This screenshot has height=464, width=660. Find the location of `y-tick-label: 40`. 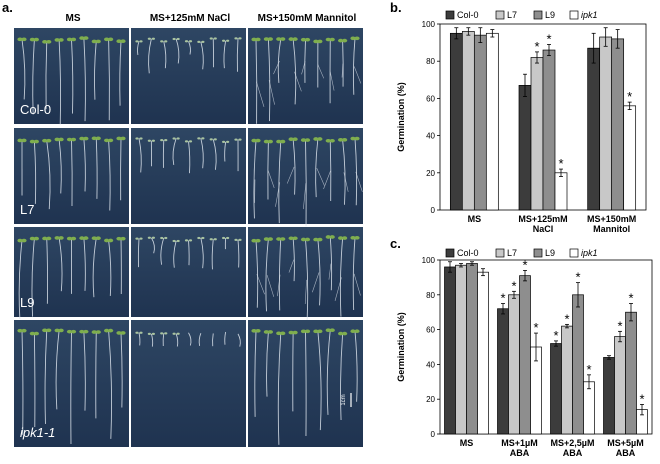

y-tick-label: 40 is located at coordinates (430, 364).